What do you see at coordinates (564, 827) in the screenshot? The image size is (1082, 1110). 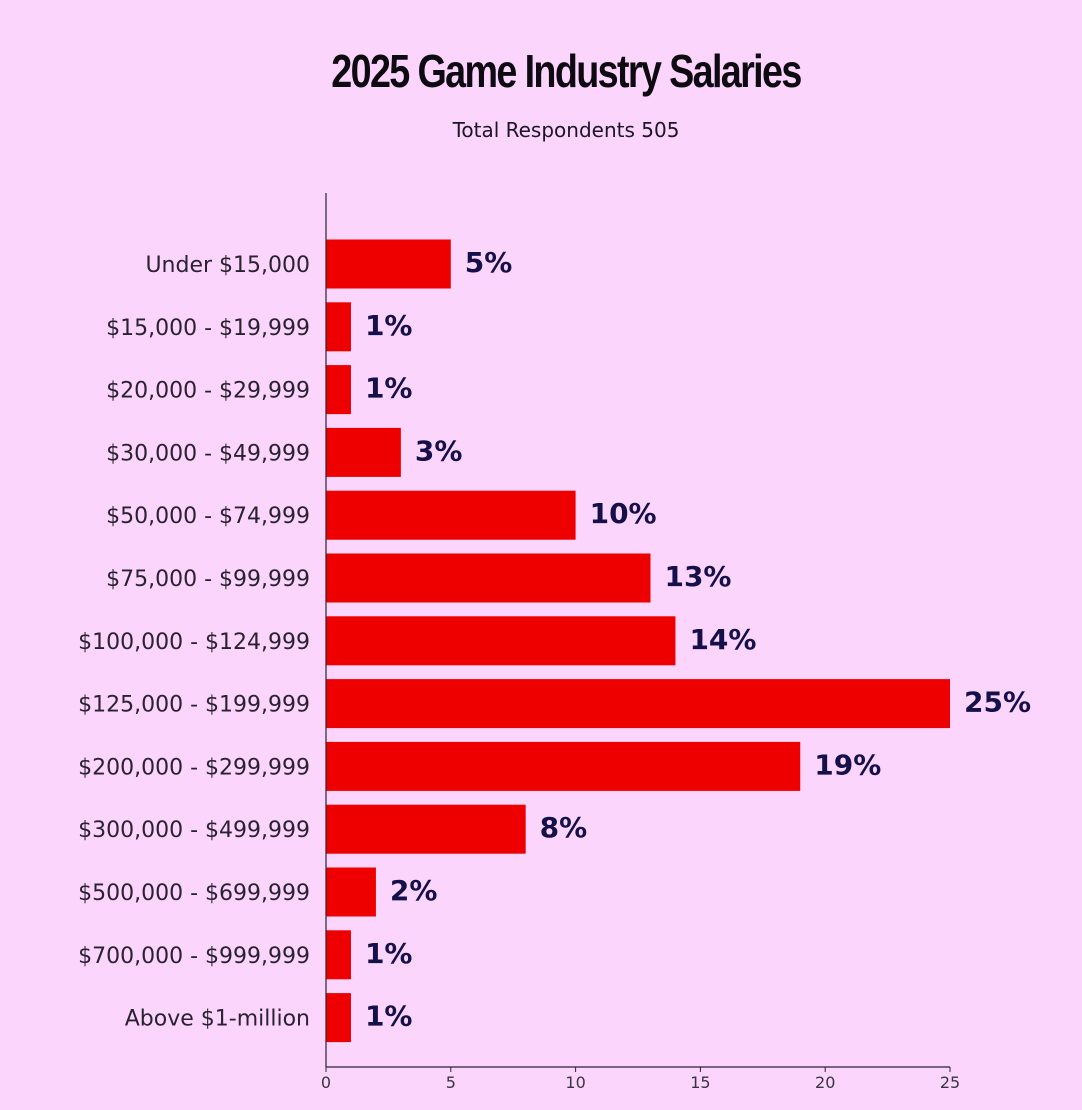 I see `value-label-9: 8%` at bounding box center [564, 827].